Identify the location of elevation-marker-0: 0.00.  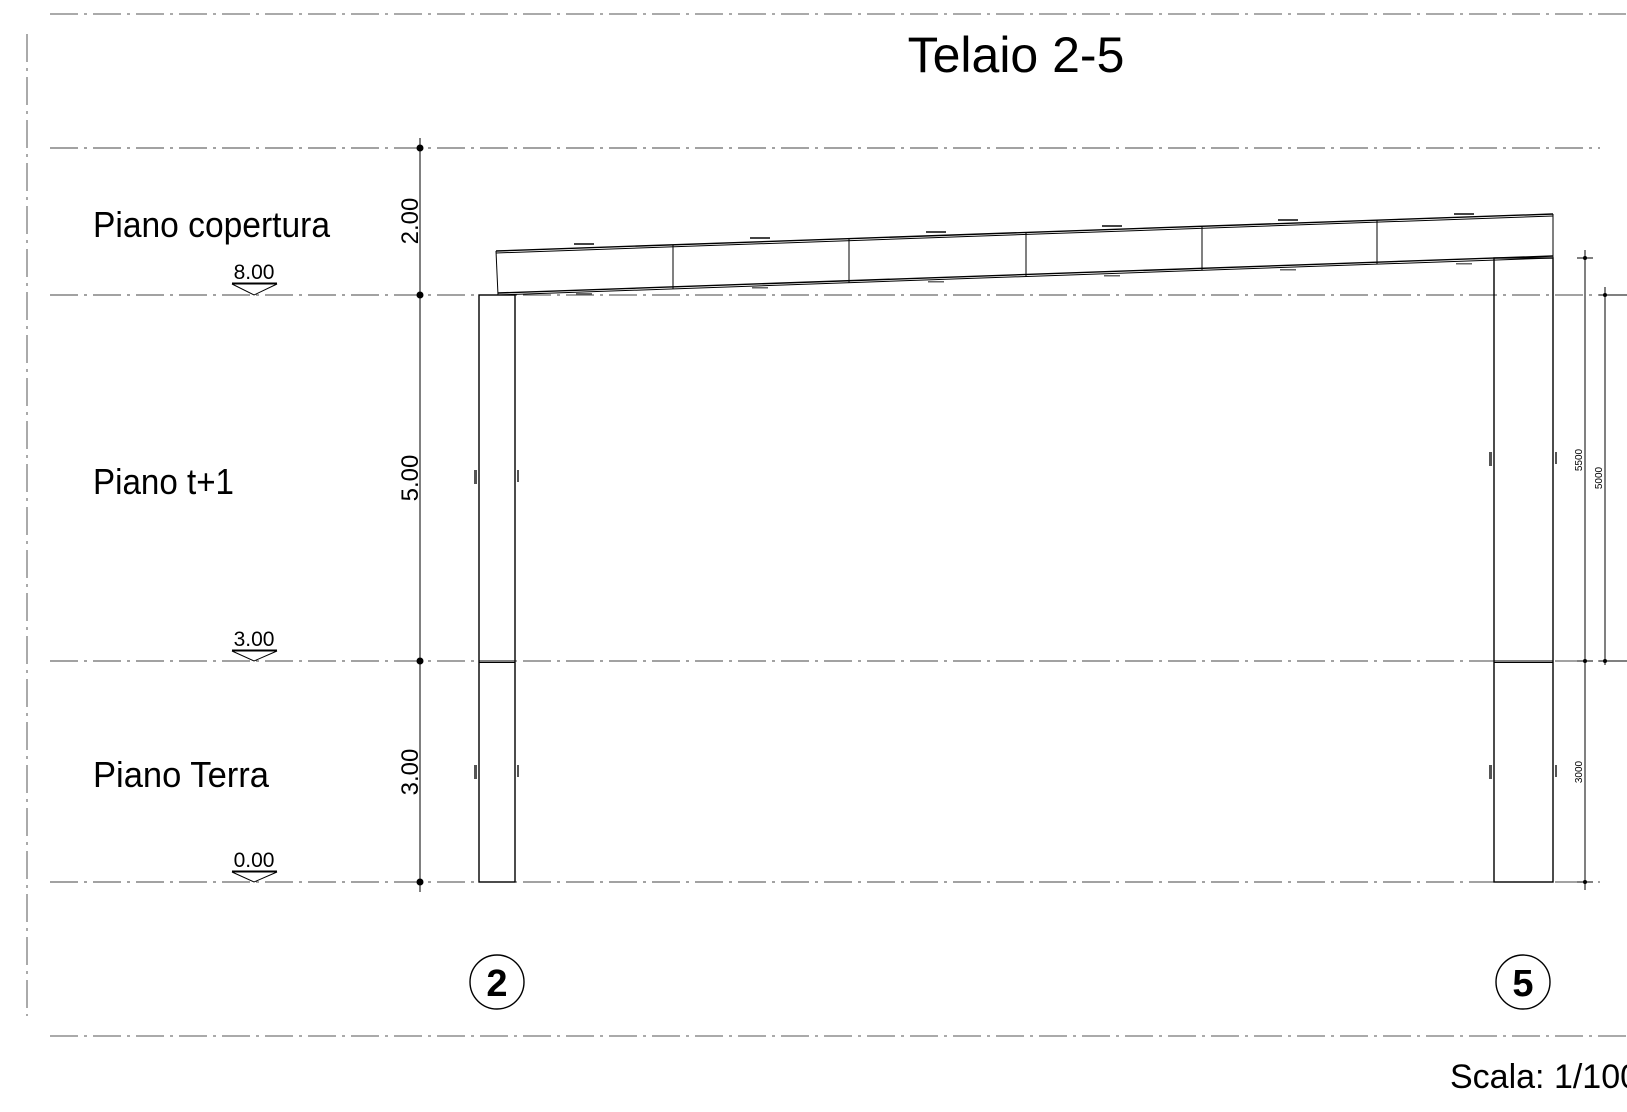
(254, 866).